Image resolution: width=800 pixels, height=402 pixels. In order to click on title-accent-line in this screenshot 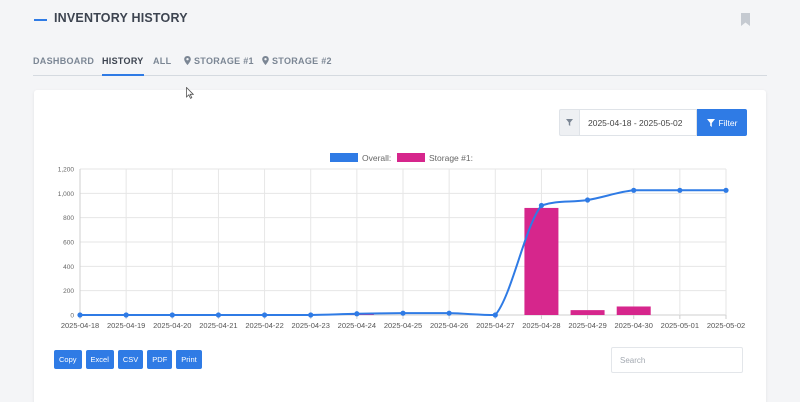, I will do `click(40, 20)`.